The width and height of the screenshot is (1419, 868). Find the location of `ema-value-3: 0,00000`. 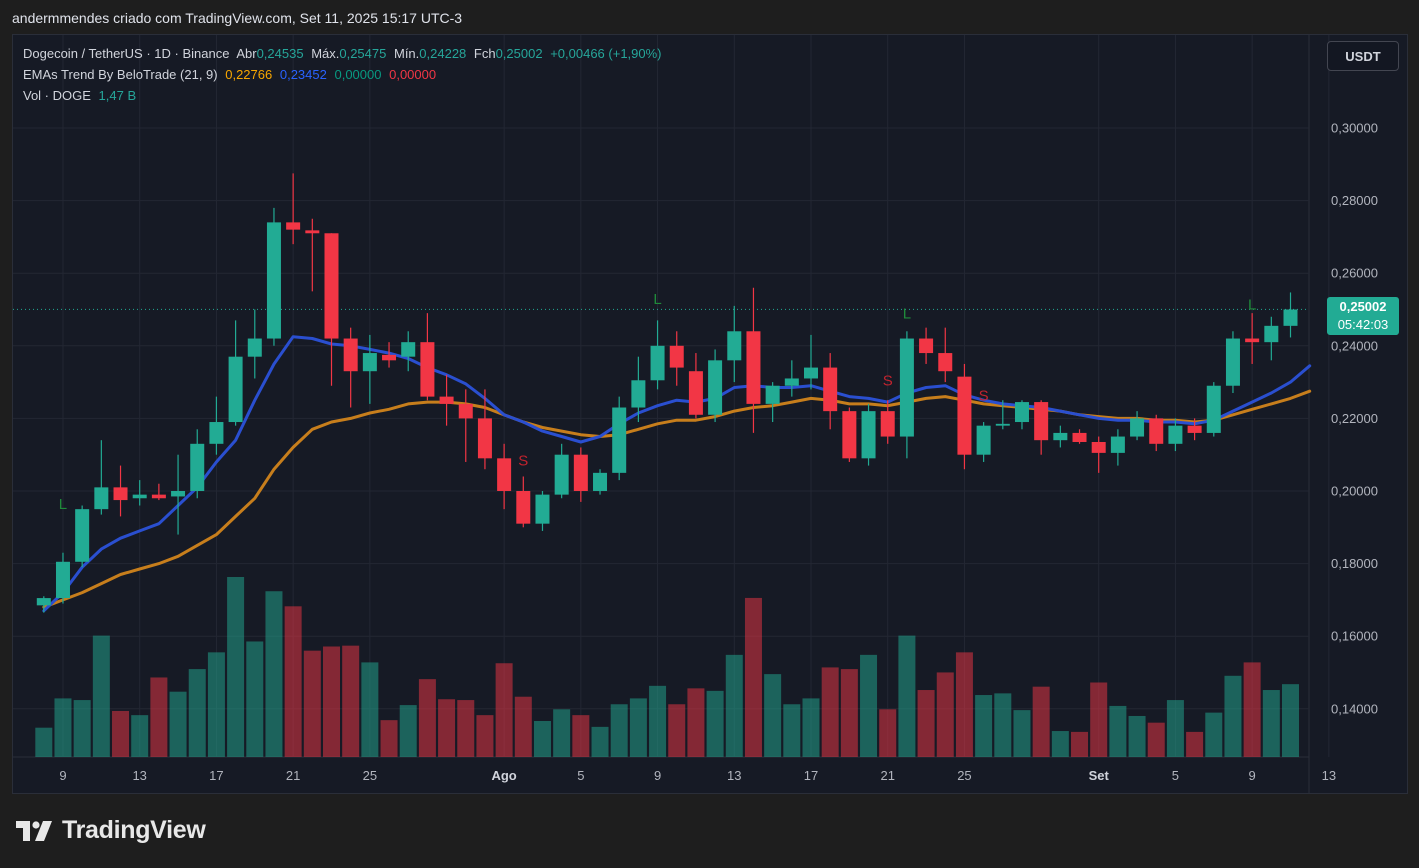

ema-value-3: 0,00000 is located at coordinates (358, 74).